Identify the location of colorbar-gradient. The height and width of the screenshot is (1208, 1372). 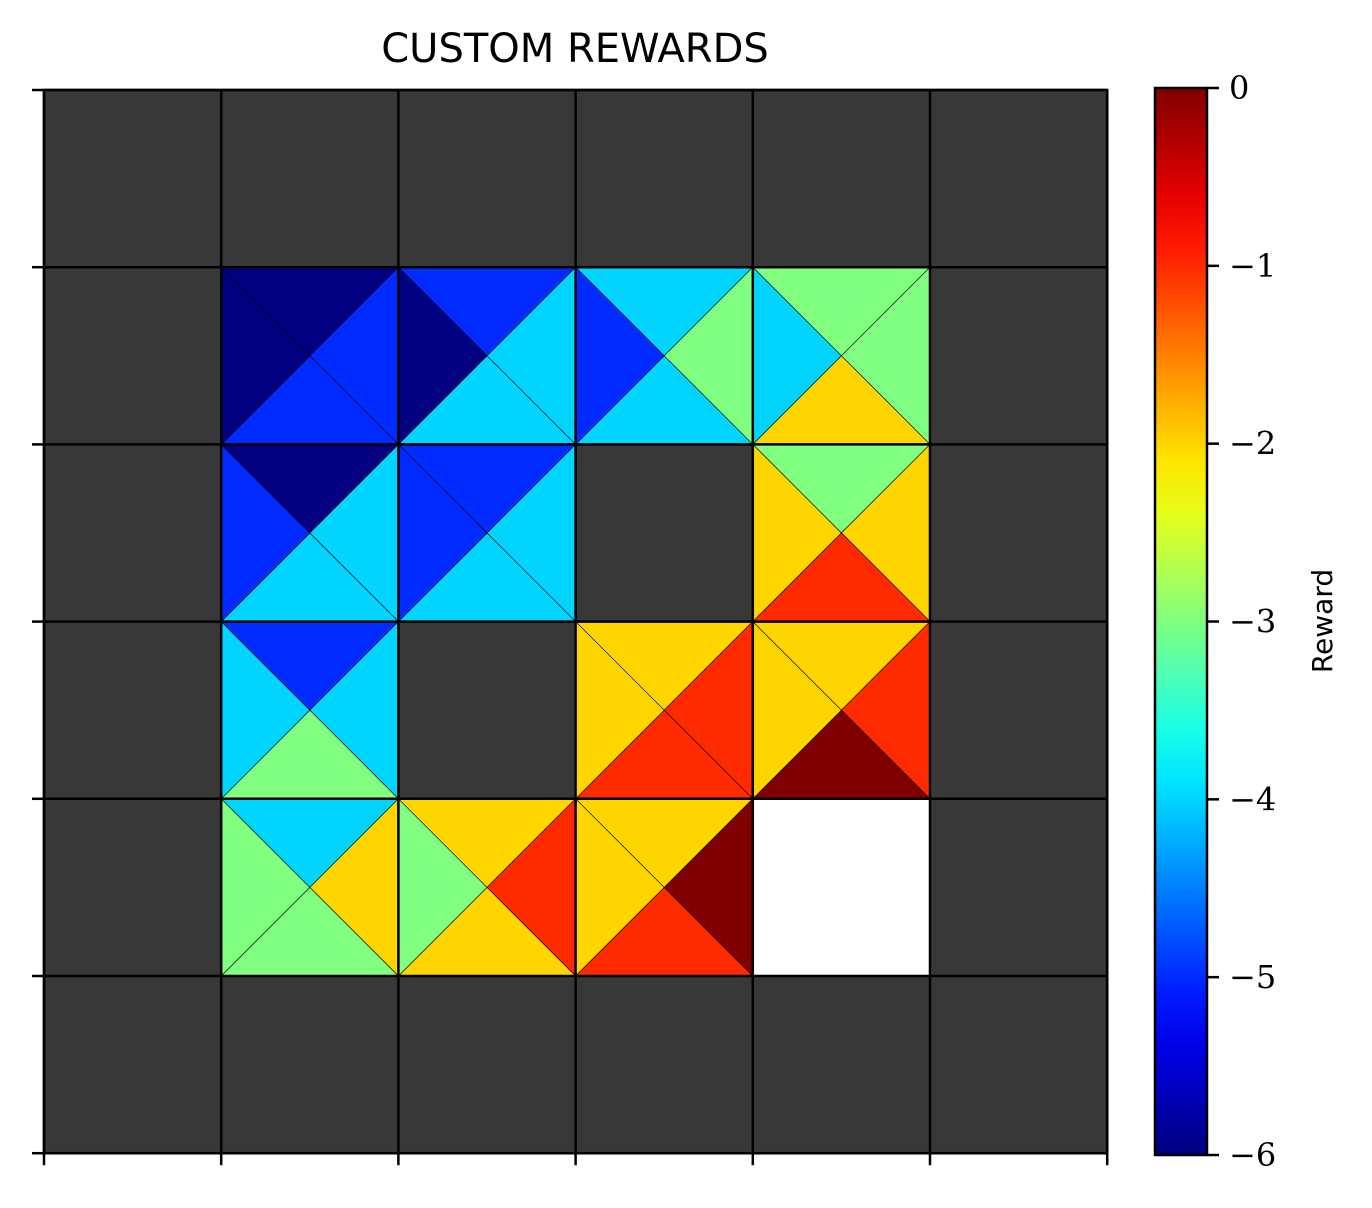
(1181, 621).